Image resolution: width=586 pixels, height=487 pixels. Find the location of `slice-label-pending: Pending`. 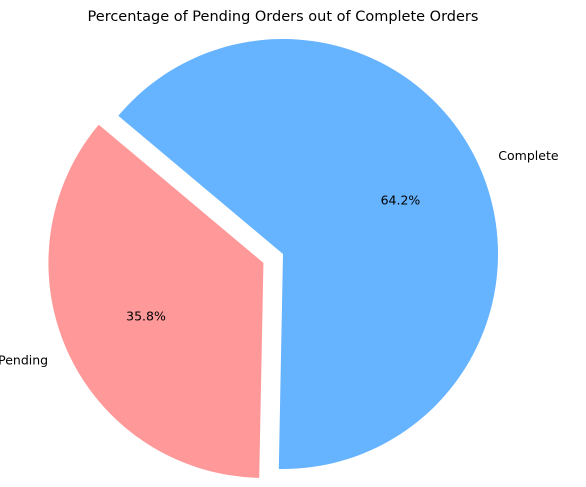

slice-label-pending: Pending is located at coordinates (24, 360).